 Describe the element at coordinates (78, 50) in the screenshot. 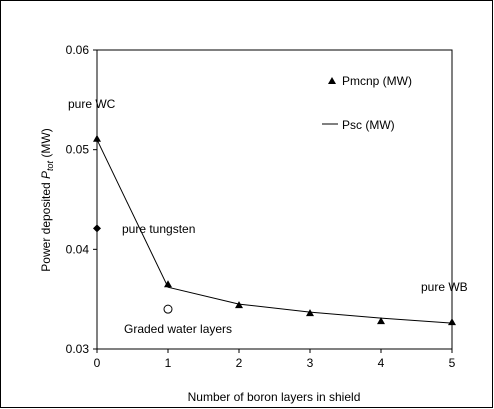

I see `y-tick-label: 0.06` at that location.